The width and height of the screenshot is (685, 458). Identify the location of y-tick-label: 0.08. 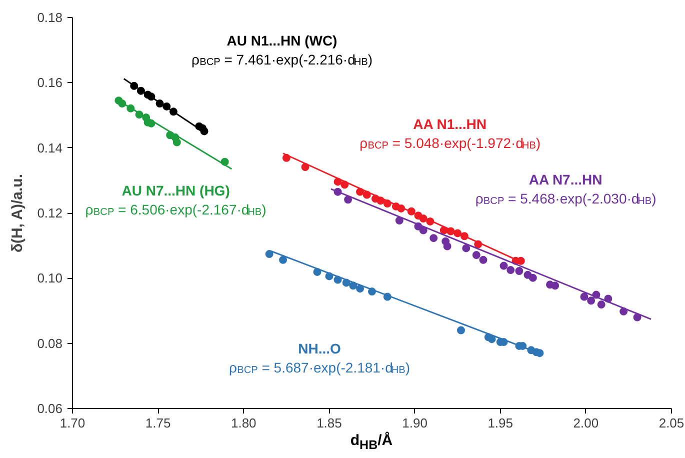
(50, 343).